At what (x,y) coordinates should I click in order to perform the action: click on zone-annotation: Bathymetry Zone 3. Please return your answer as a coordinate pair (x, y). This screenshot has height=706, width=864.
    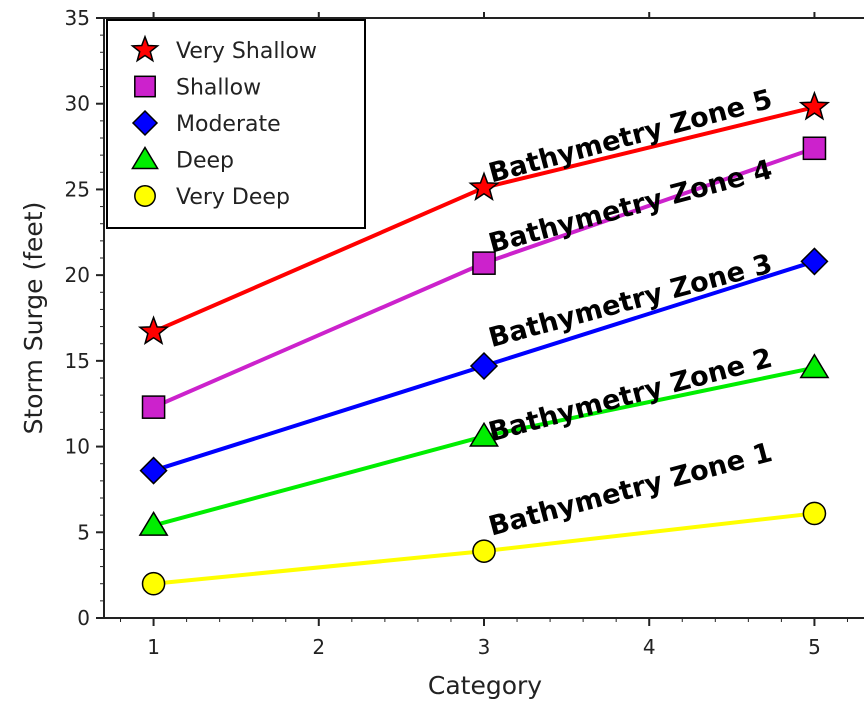
    Looking at the image, I should click on (630, 301).